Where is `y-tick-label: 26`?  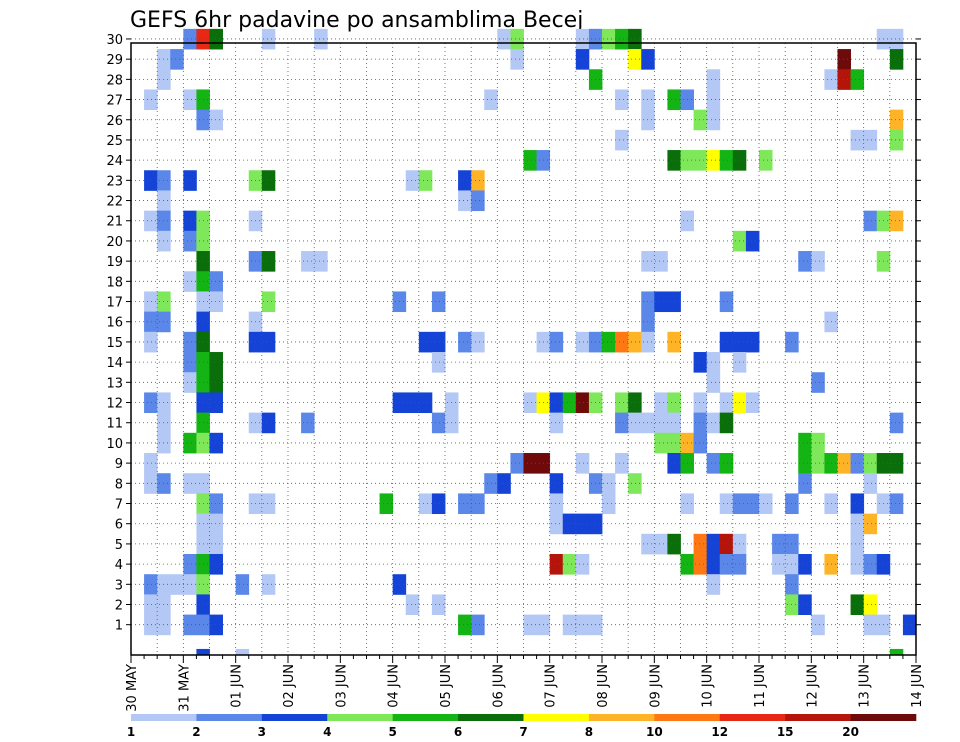 y-tick-label: 26 is located at coordinates (114, 121).